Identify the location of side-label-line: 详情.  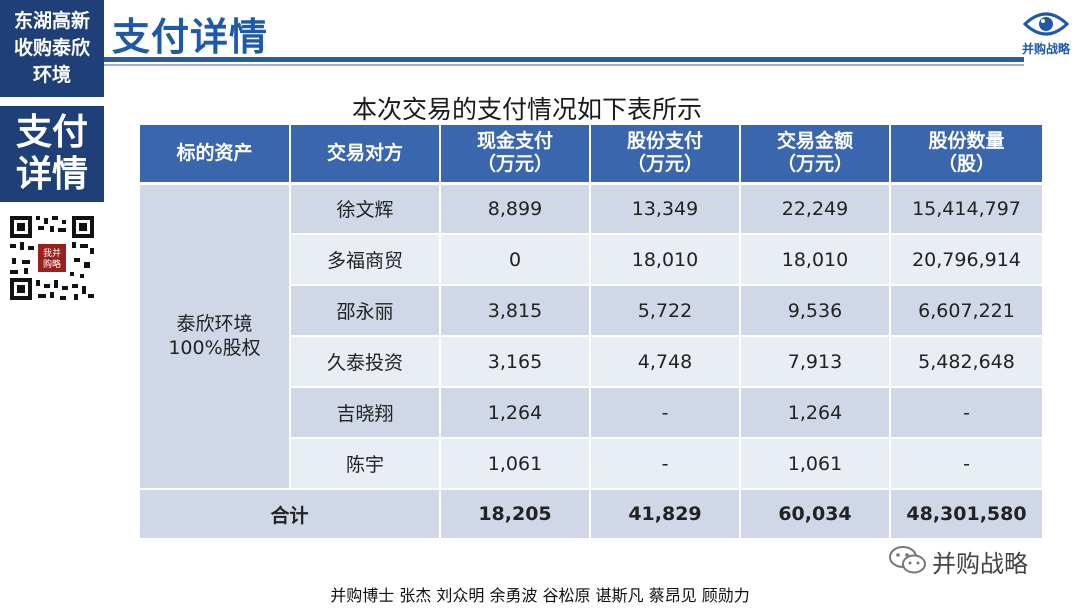
(51, 174).